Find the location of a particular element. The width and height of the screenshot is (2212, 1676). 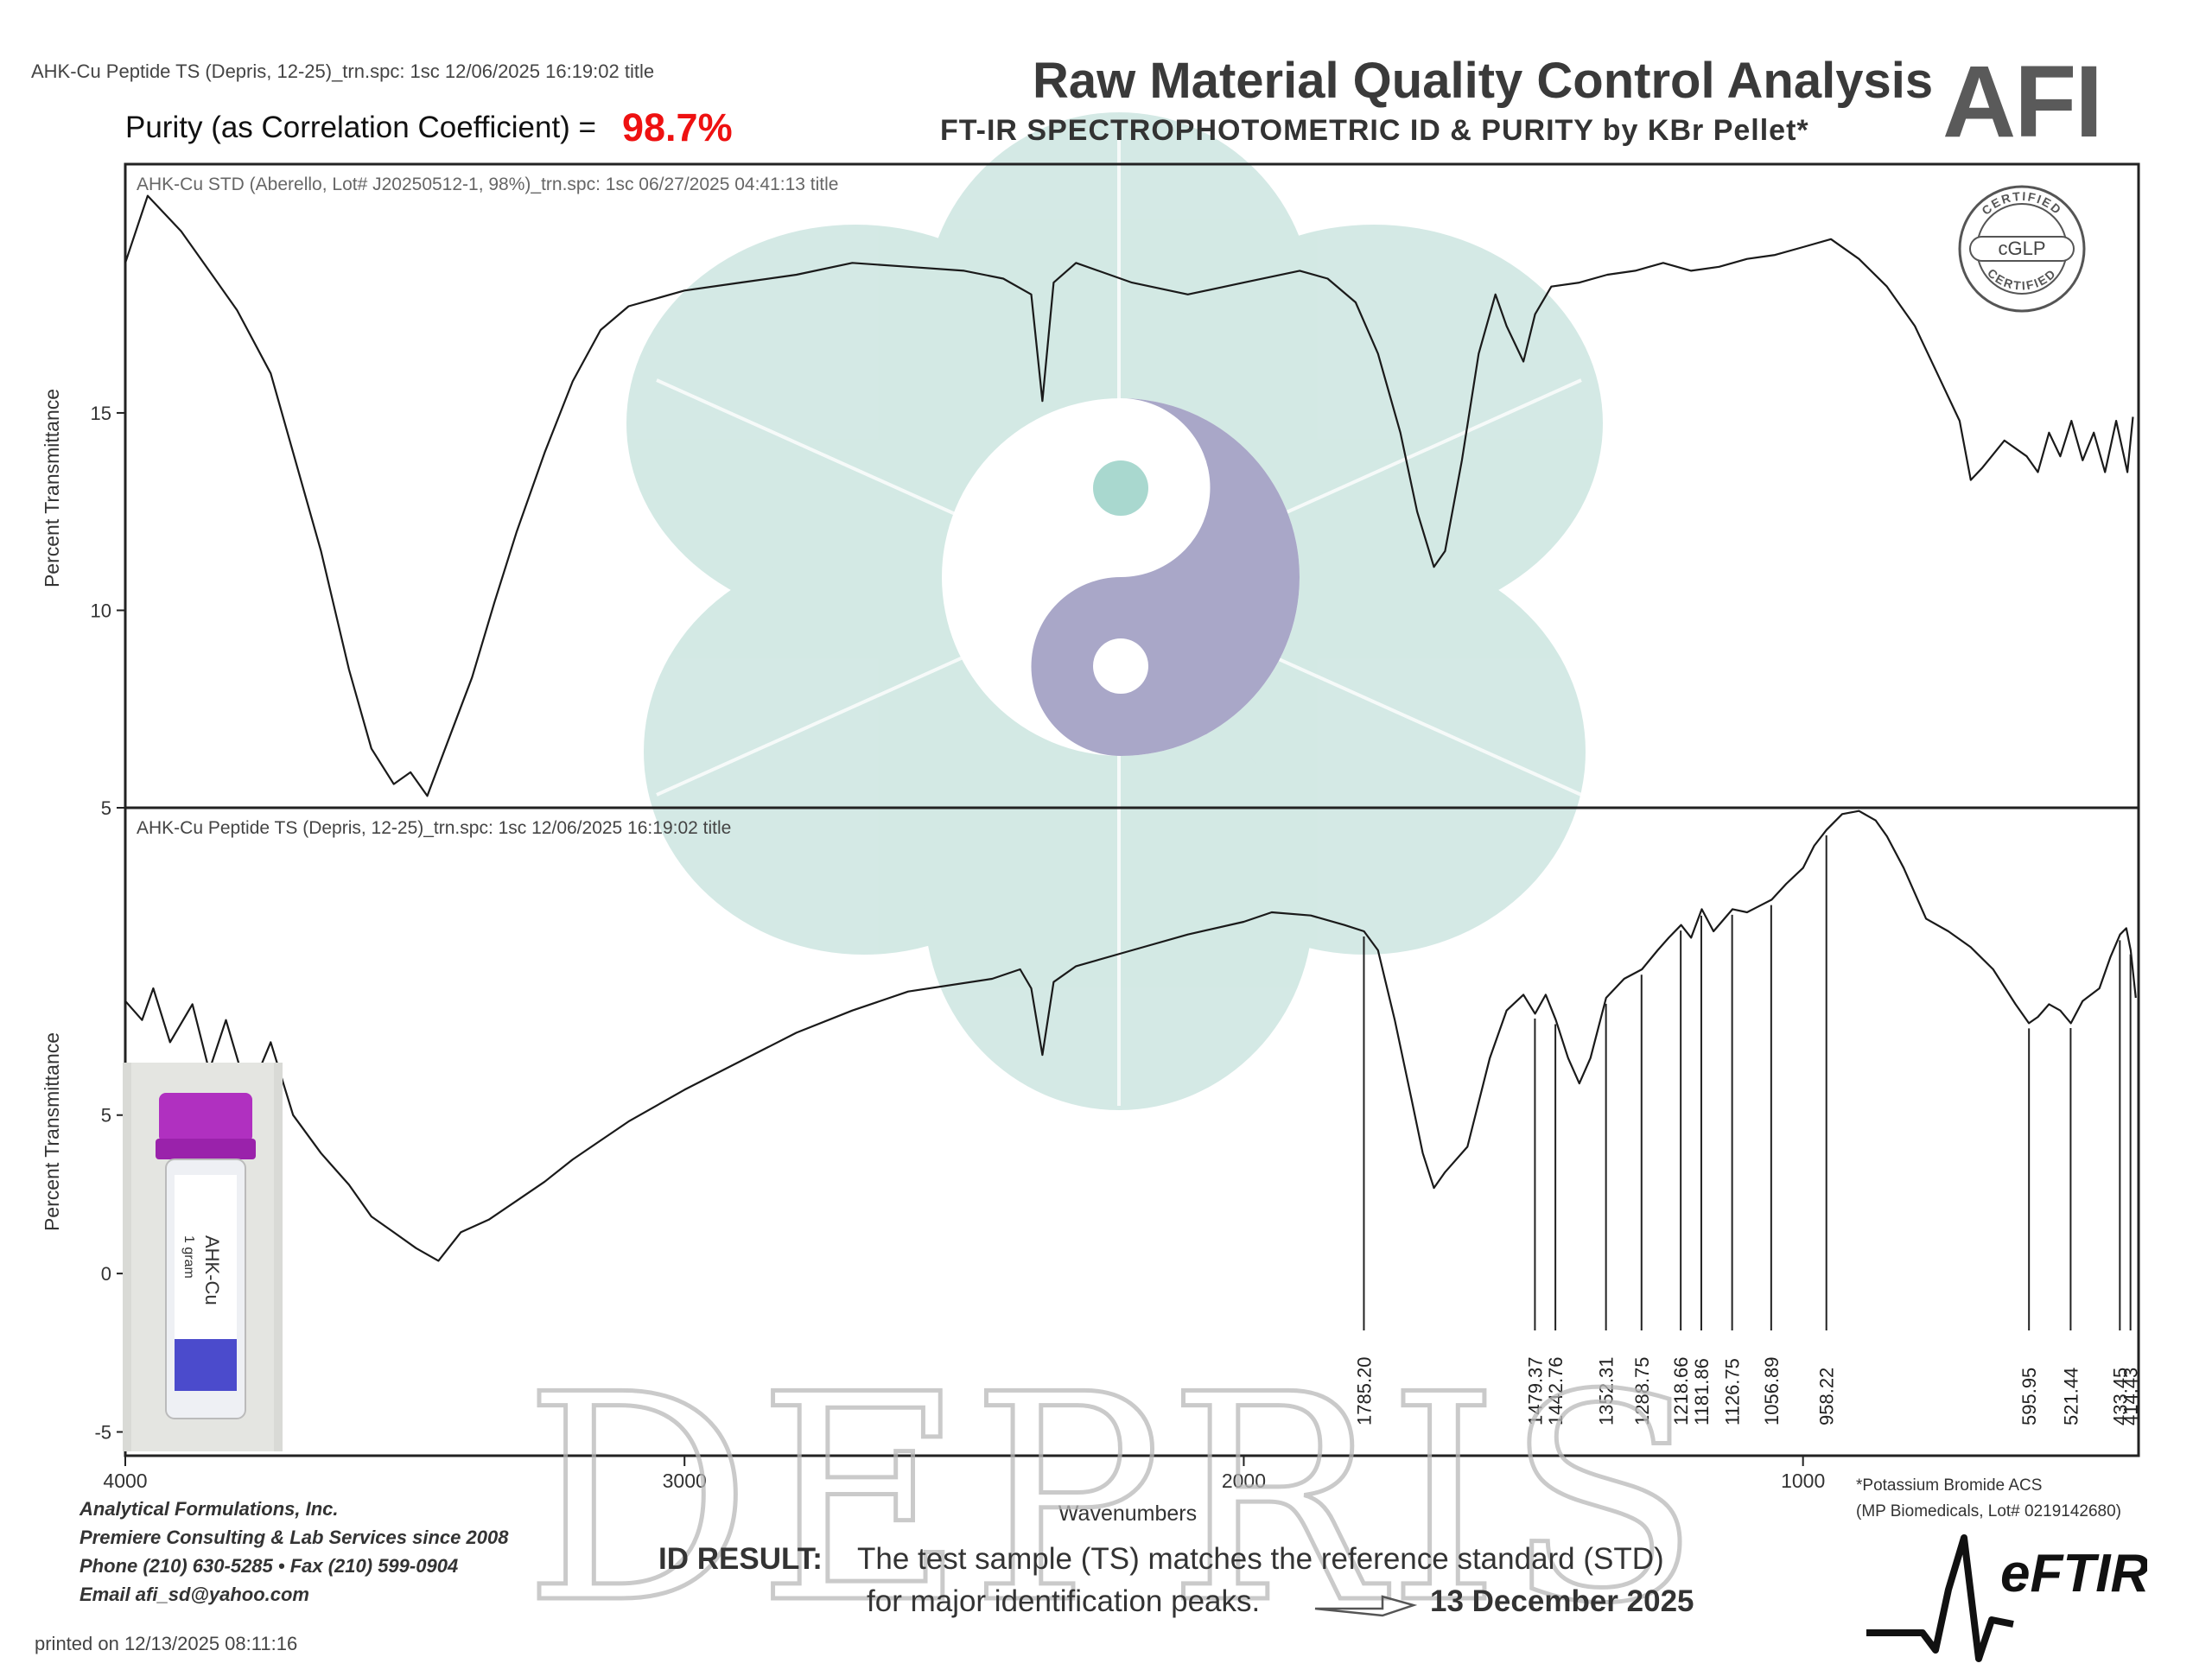

peak-label: 521.44 is located at coordinates (2071, 1396).